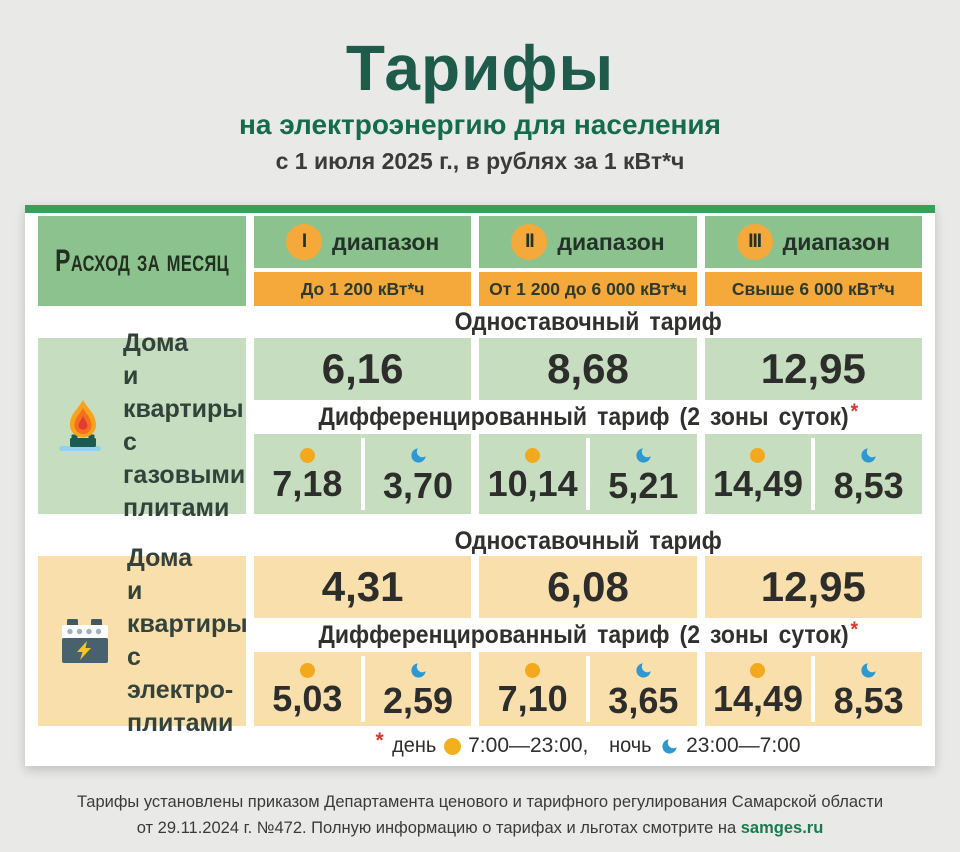 Image resolution: width=960 pixels, height=852 pixels. Describe the element at coordinates (588, 587) in the screenshot. I see `electric-single-rate-range2: 6,08` at that location.